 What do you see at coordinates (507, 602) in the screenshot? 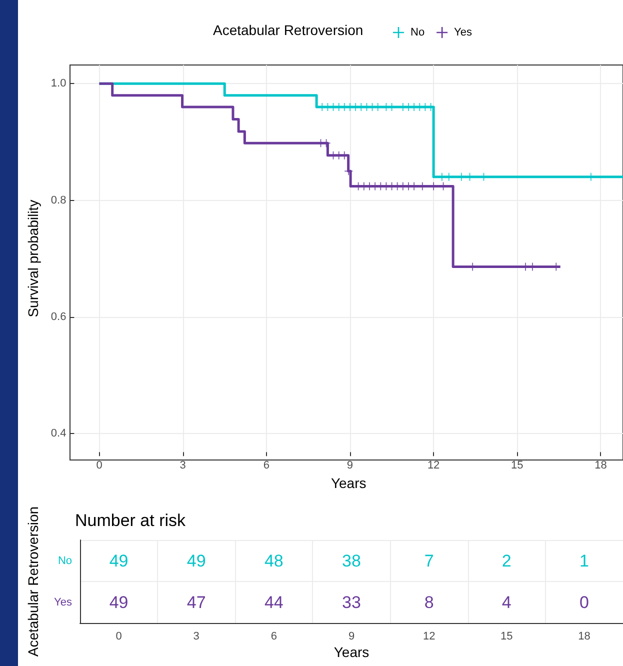
I see `data-label: 4` at bounding box center [507, 602].